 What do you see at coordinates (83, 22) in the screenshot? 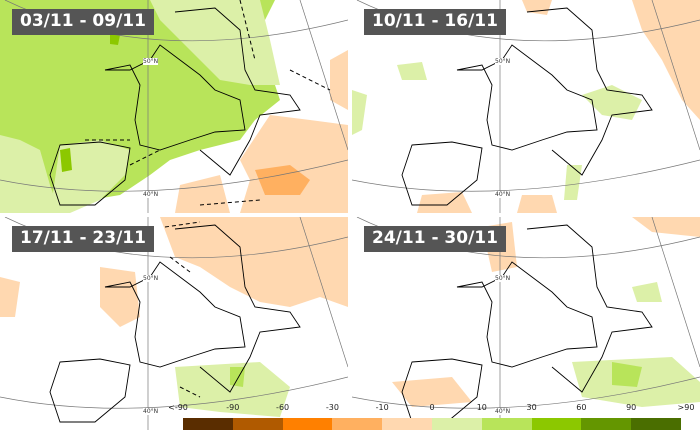
I see `panel-title: 03/11 - 09/11` at bounding box center [83, 22].